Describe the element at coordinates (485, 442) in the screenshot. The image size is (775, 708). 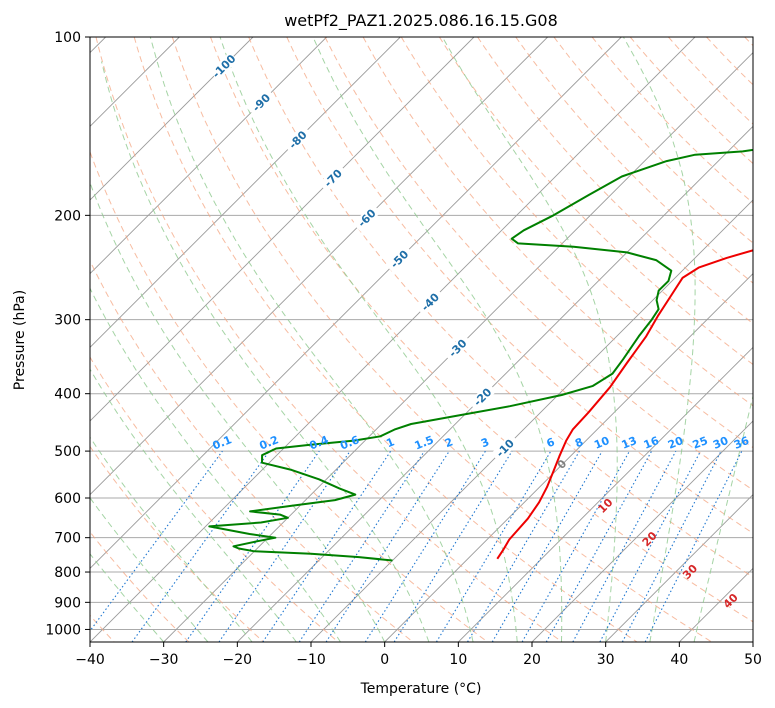
I see `mixing-ratio-label: 3` at that location.